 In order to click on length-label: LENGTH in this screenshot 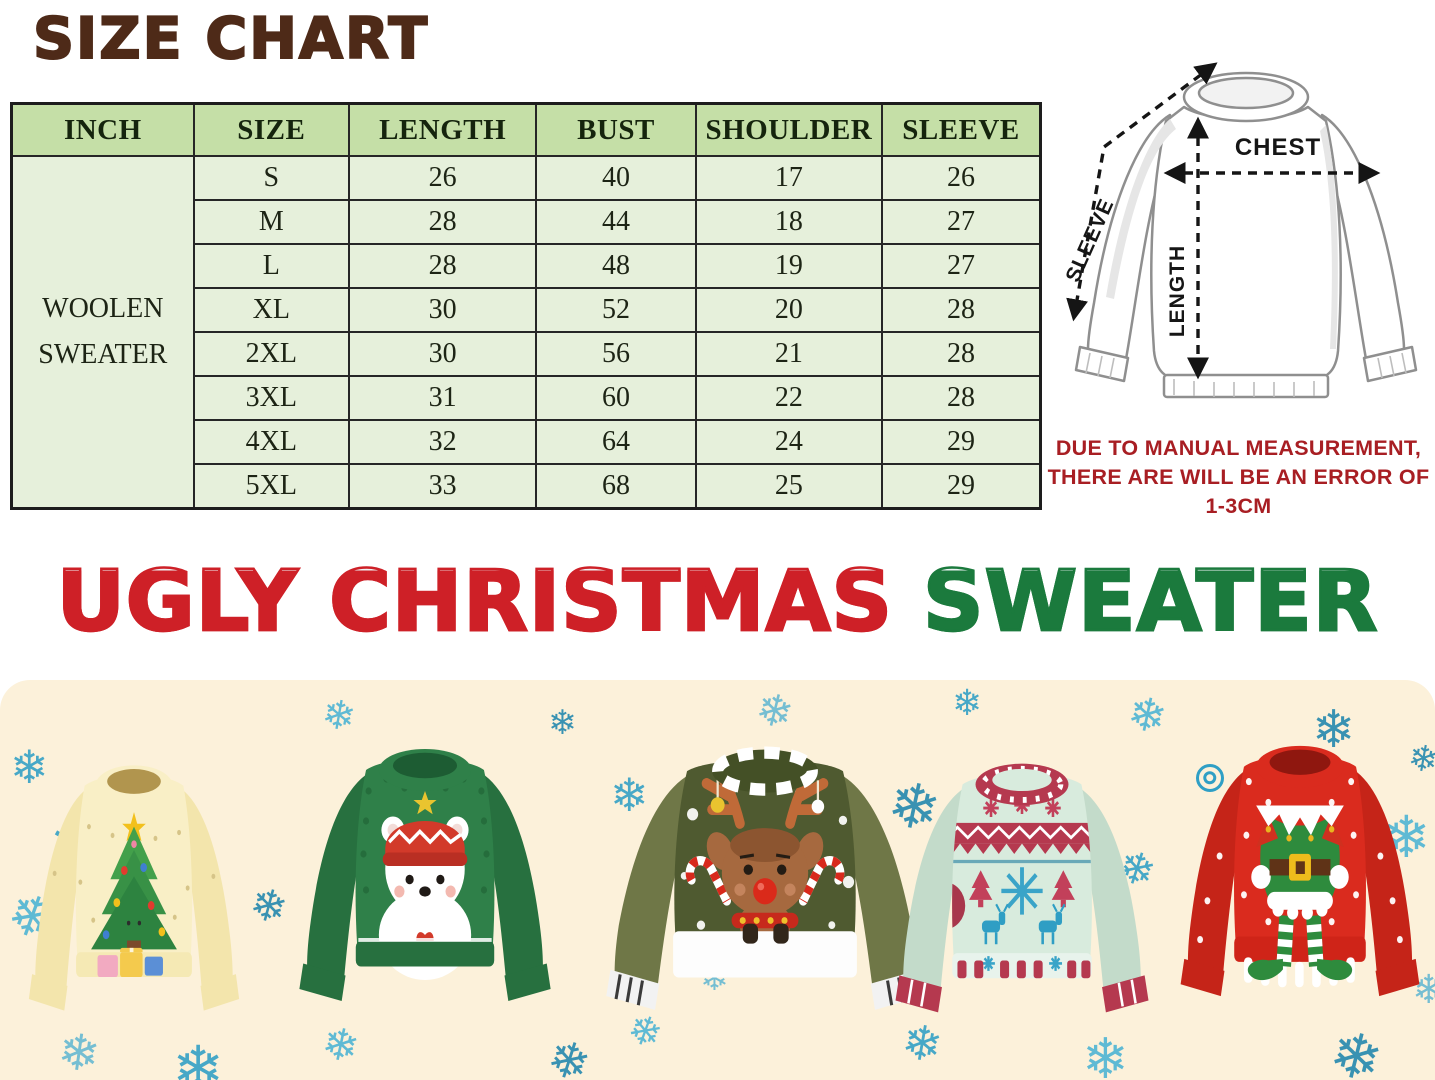, I will do `click(1177, 291)`.